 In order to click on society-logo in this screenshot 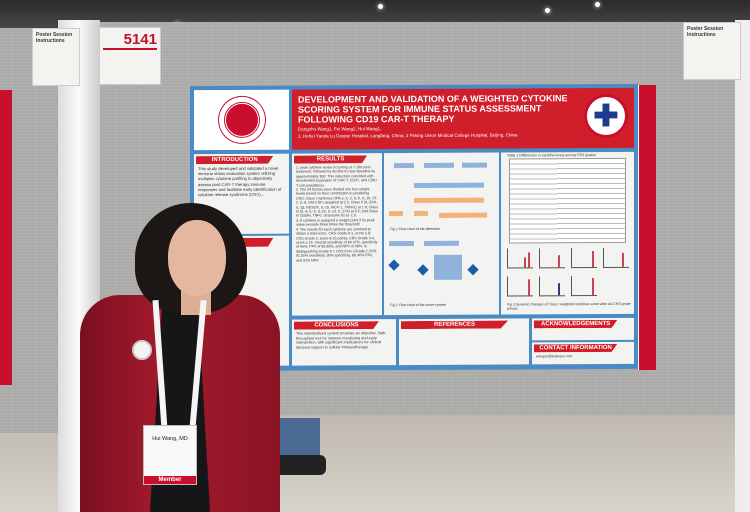, I will do `click(241, 120)`.